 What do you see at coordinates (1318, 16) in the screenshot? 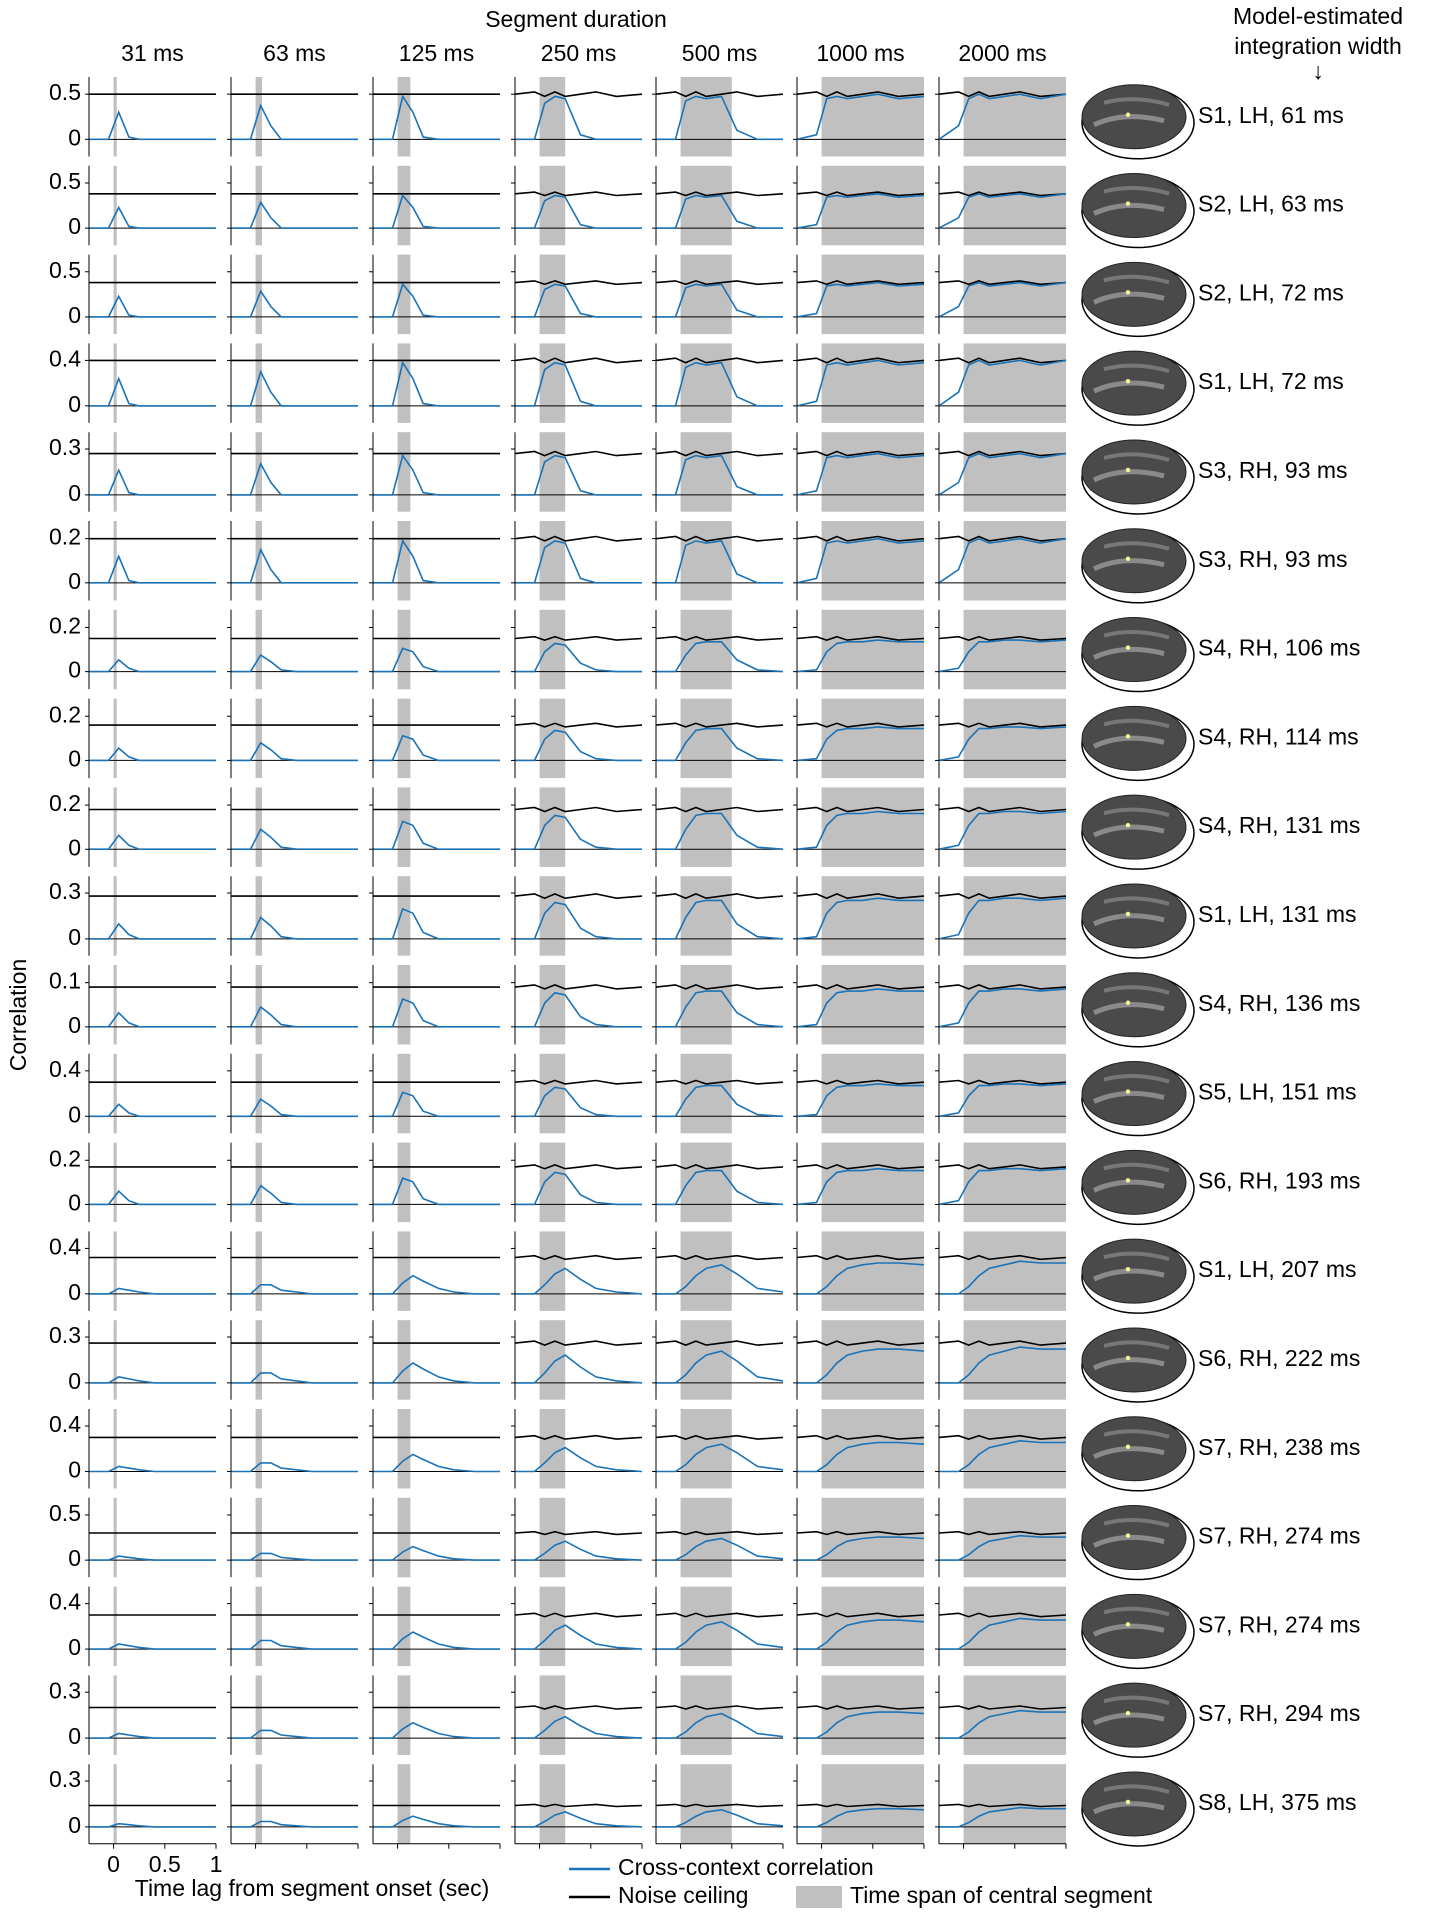
I see `right-header-line: Model-estimated` at bounding box center [1318, 16].